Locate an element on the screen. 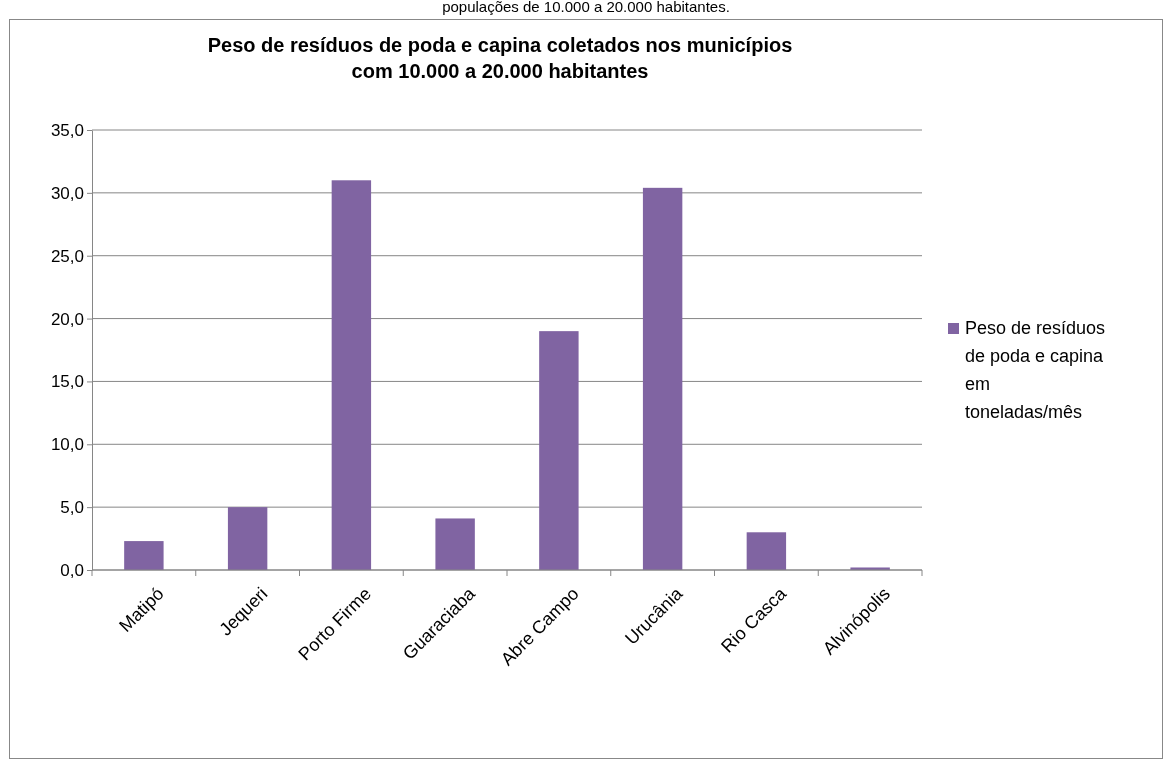 This screenshot has width=1173, height=760. y-tick-label: 10,0 is located at coordinates (67, 445).